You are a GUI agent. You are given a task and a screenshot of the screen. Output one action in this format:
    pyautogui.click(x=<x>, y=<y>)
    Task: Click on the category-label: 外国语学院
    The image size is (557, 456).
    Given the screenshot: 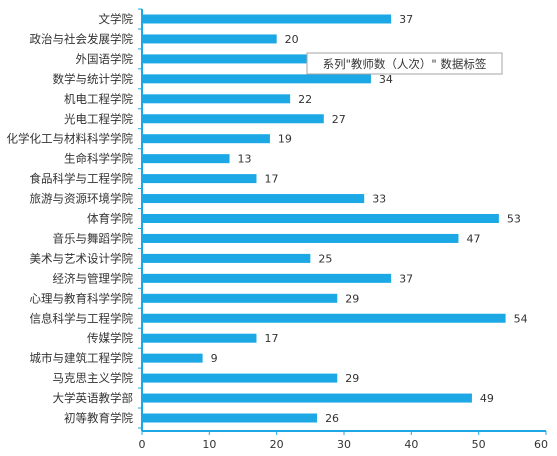 What is the action you would take?
    pyautogui.click(x=105, y=59)
    